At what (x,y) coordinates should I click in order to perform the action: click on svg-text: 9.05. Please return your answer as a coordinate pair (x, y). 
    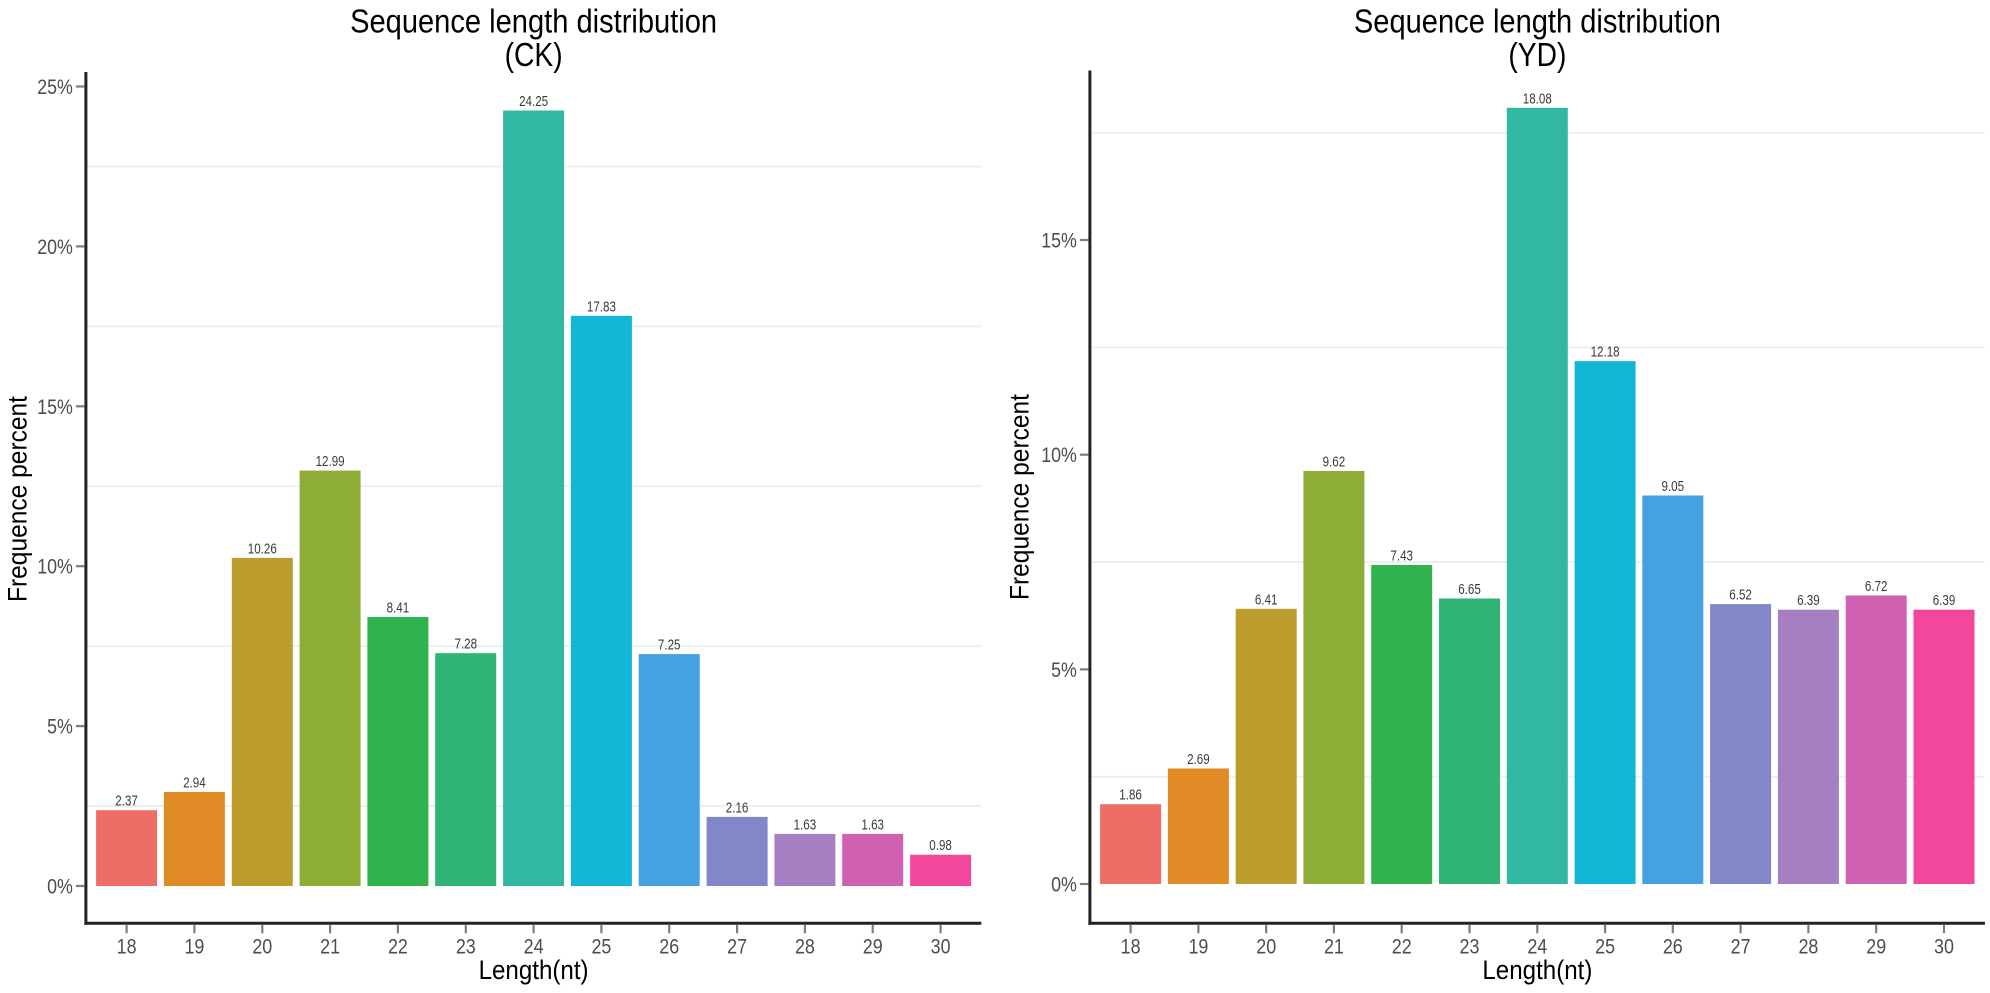
    Looking at the image, I should click on (1673, 487).